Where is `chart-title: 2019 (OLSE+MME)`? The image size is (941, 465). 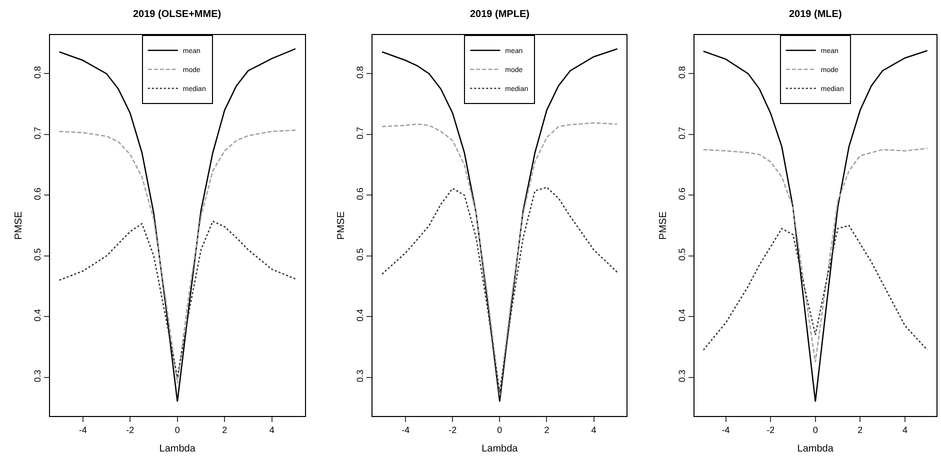
chart-title: 2019 (OLSE+MME) is located at coordinates (177, 14).